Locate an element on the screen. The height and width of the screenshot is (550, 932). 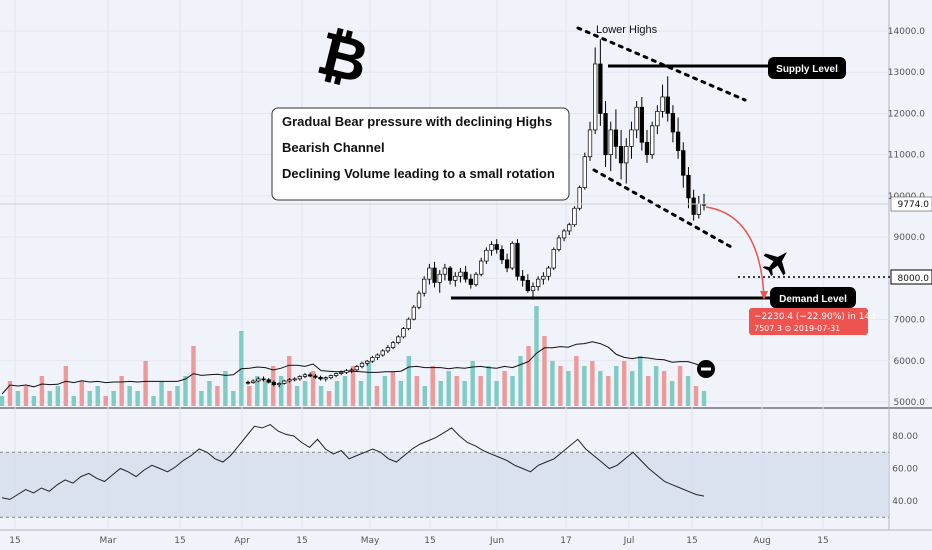
rsi-tick-label: 40.00 is located at coordinates (905, 502).